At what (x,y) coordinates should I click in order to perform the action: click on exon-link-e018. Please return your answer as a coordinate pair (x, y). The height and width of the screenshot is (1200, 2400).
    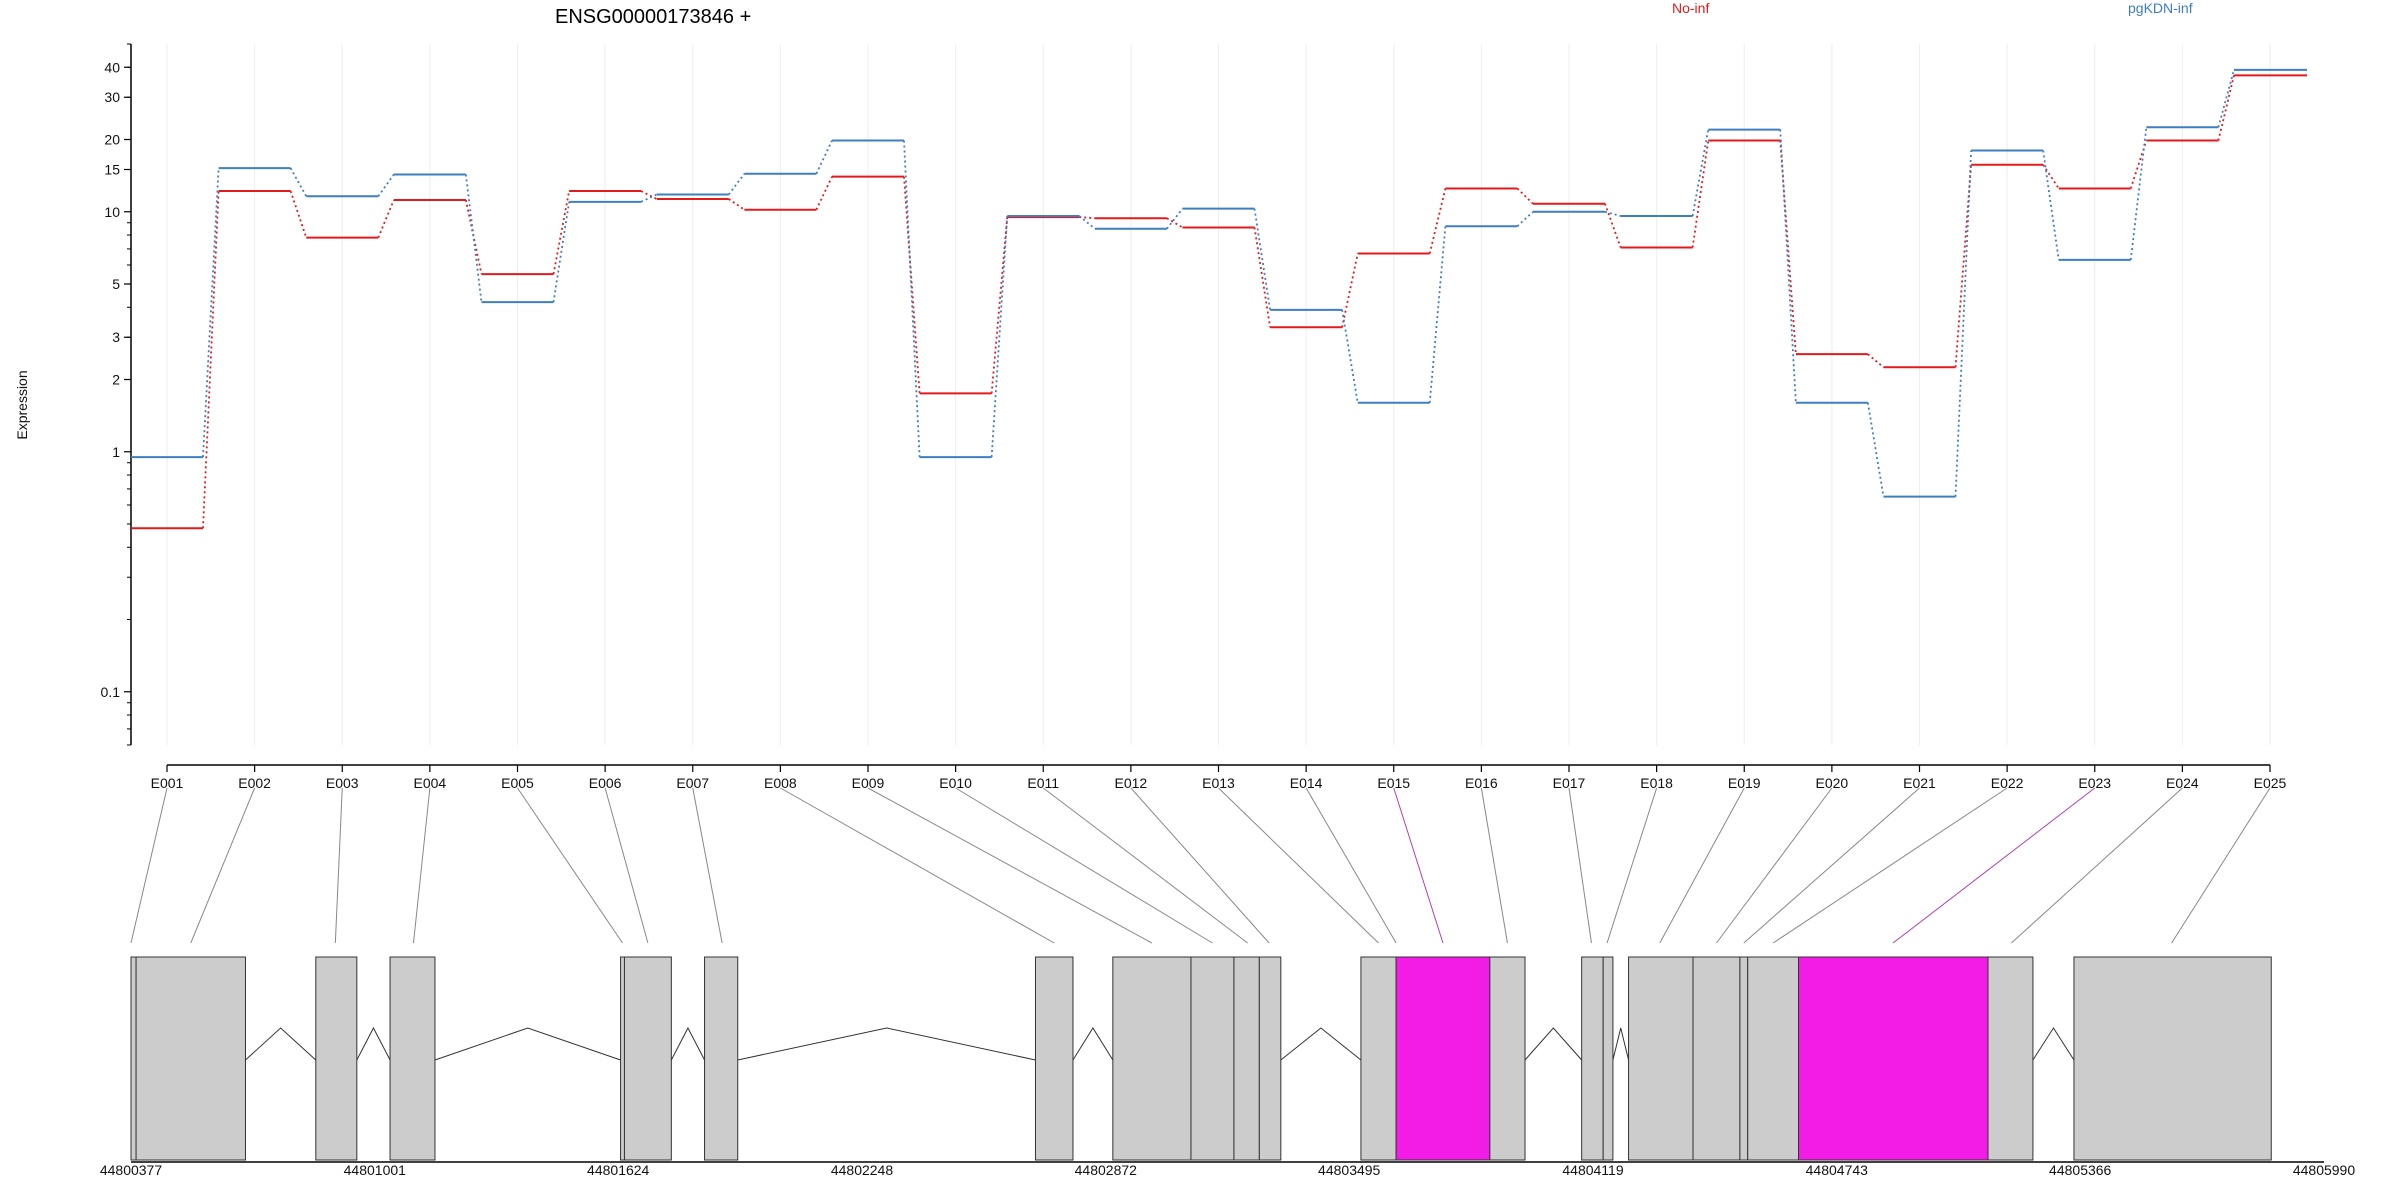
    Looking at the image, I should click on (1632, 865).